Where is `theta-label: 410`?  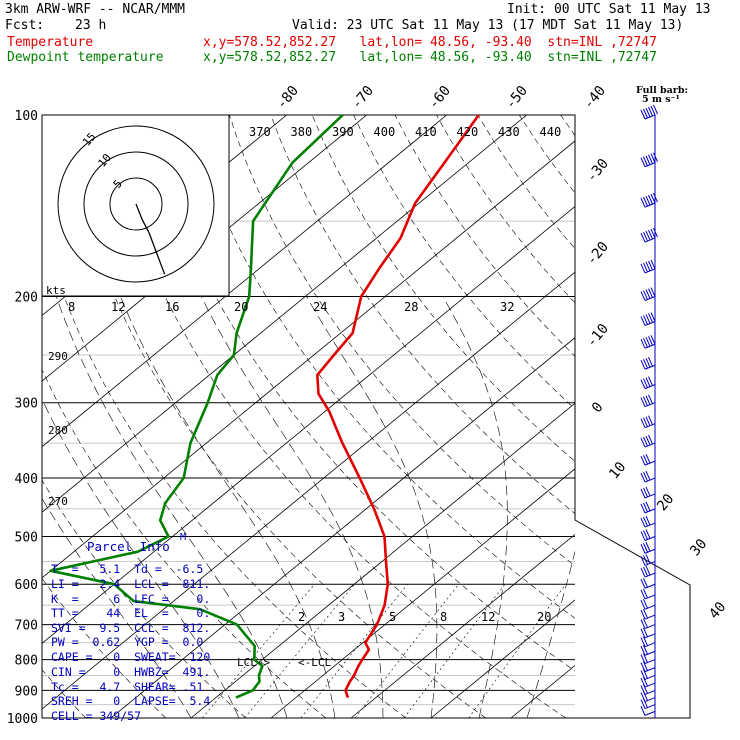
theta-label: 410 is located at coordinates (426, 132).